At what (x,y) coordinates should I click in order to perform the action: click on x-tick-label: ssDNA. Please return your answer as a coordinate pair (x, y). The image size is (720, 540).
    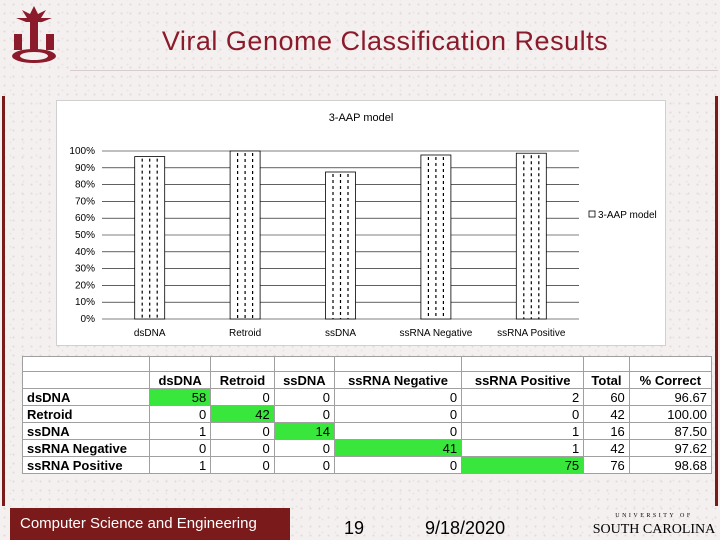
    Looking at the image, I should click on (340, 333).